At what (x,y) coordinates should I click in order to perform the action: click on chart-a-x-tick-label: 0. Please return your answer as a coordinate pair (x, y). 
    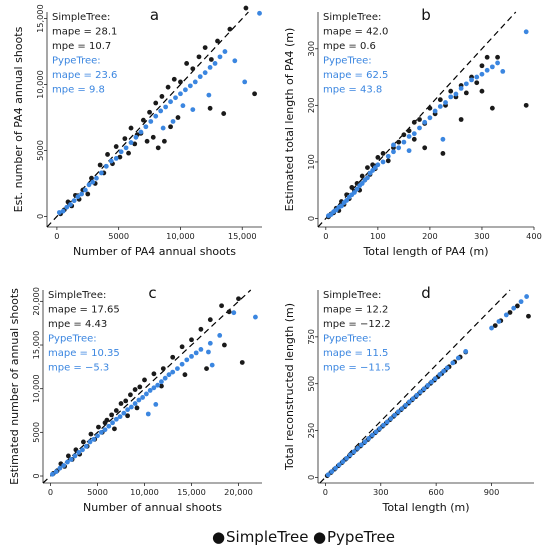
    Looking at the image, I should click on (56, 236).